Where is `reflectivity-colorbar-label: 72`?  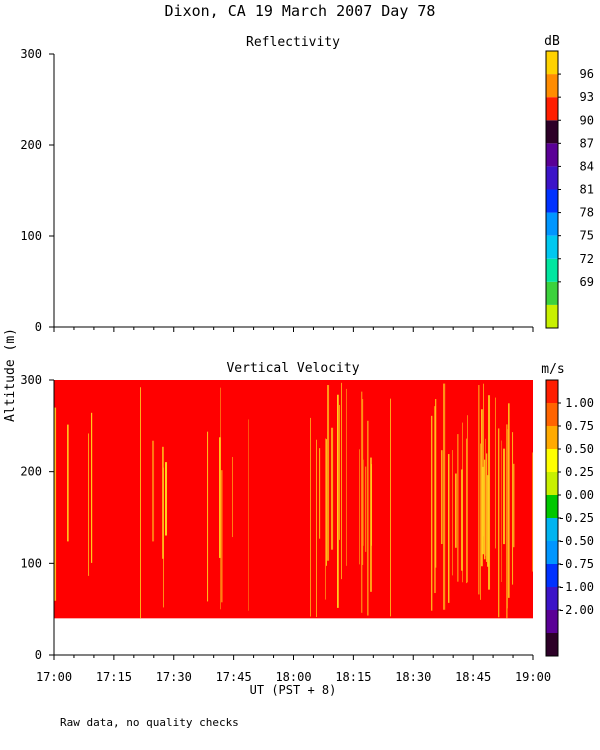 reflectivity-colorbar-label: 72 is located at coordinates (587, 259).